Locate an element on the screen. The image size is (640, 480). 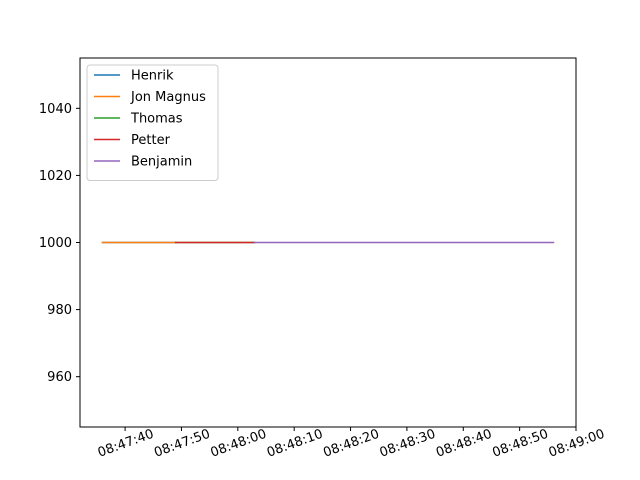
legend-label-0: Henrik is located at coordinates (152, 76).